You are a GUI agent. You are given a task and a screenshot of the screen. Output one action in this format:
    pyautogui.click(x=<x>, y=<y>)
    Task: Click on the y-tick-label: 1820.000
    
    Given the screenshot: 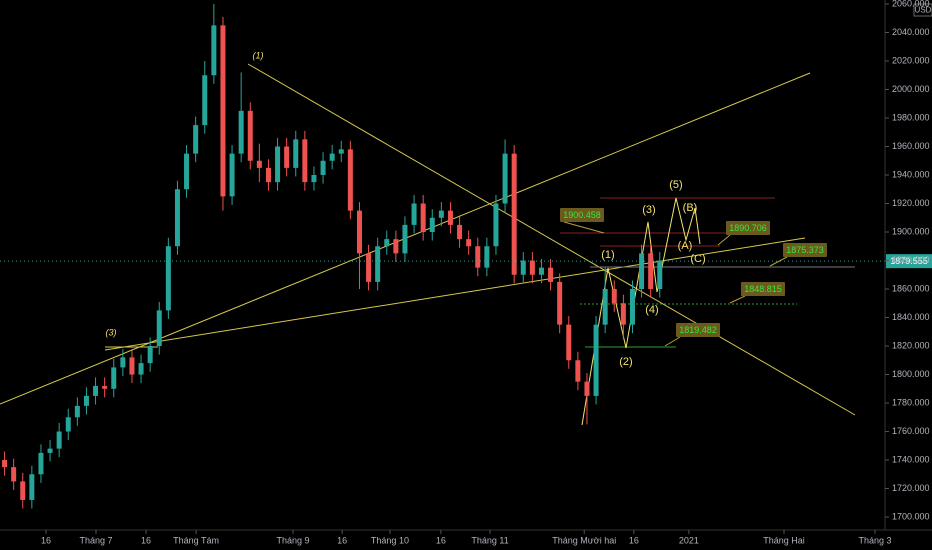 What is the action you would take?
    pyautogui.click(x=911, y=345)
    